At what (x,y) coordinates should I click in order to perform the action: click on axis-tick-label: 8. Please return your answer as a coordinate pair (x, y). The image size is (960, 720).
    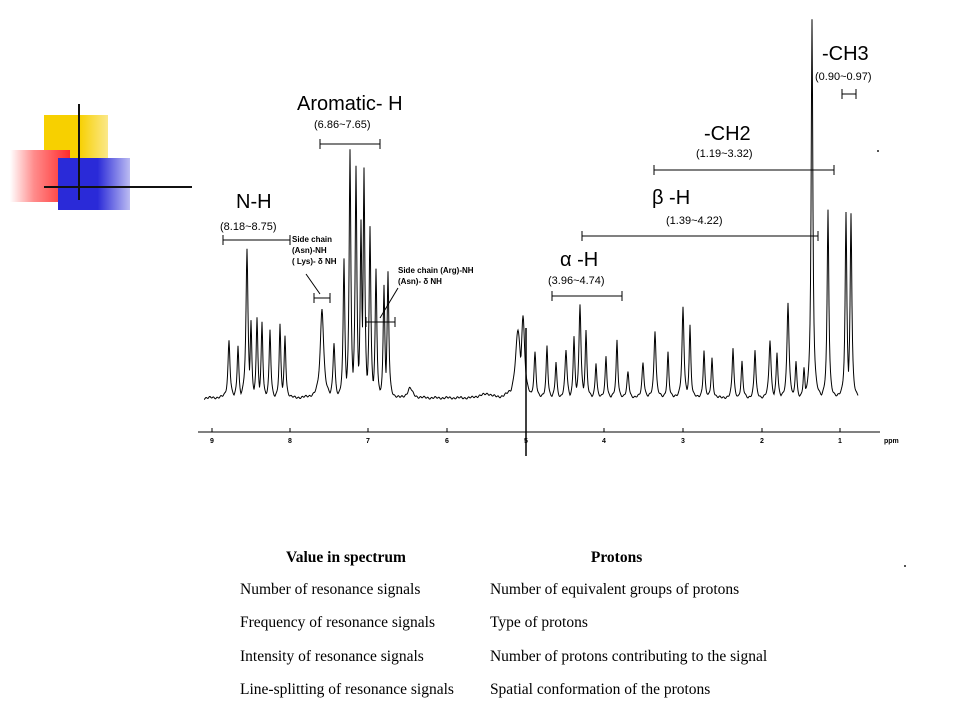
    Looking at the image, I should click on (290, 441).